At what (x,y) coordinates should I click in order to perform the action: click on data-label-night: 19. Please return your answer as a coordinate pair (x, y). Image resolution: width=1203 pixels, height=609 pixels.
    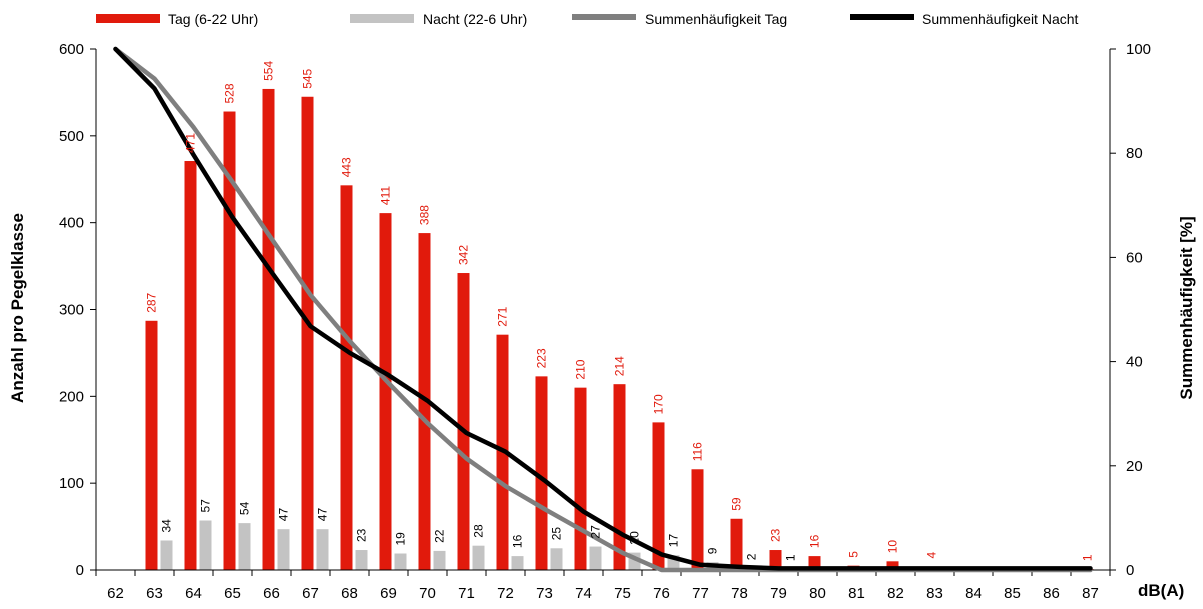
    Looking at the image, I should click on (401, 539).